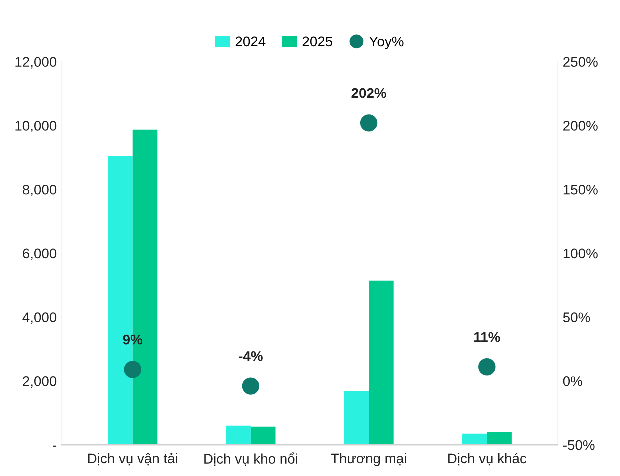 The image size is (620, 476). What do you see at coordinates (36, 127) in the screenshot?
I see `y-tick-label: 10,000` at bounding box center [36, 127].